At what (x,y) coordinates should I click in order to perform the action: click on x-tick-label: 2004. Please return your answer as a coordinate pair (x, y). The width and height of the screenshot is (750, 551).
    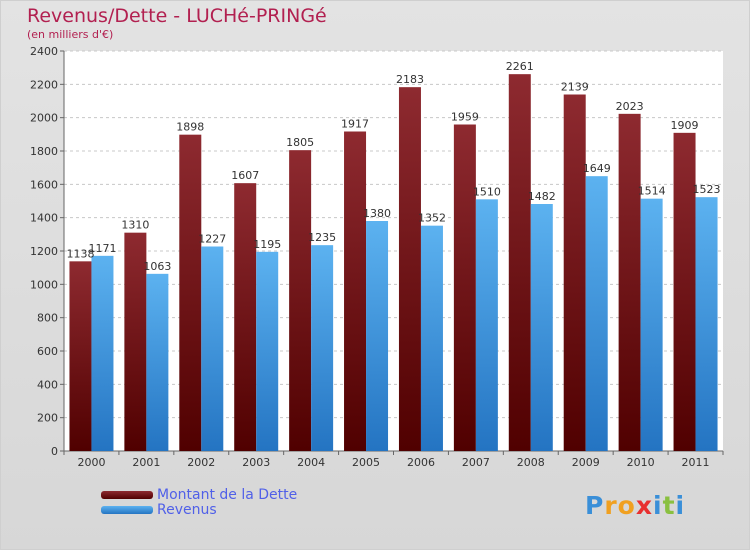
    Looking at the image, I should click on (311, 462).